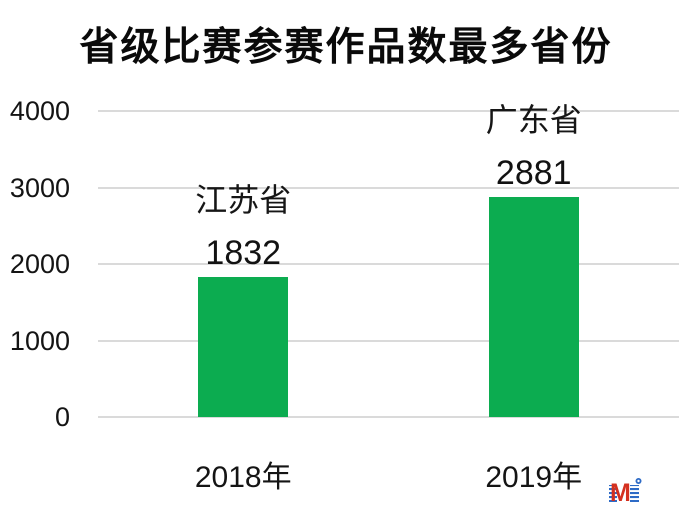 This screenshot has height=510, width=700. What do you see at coordinates (534, 477) in the screenshot?
I see `x-tick-label: 2019年` at bounding box center [534, 477].